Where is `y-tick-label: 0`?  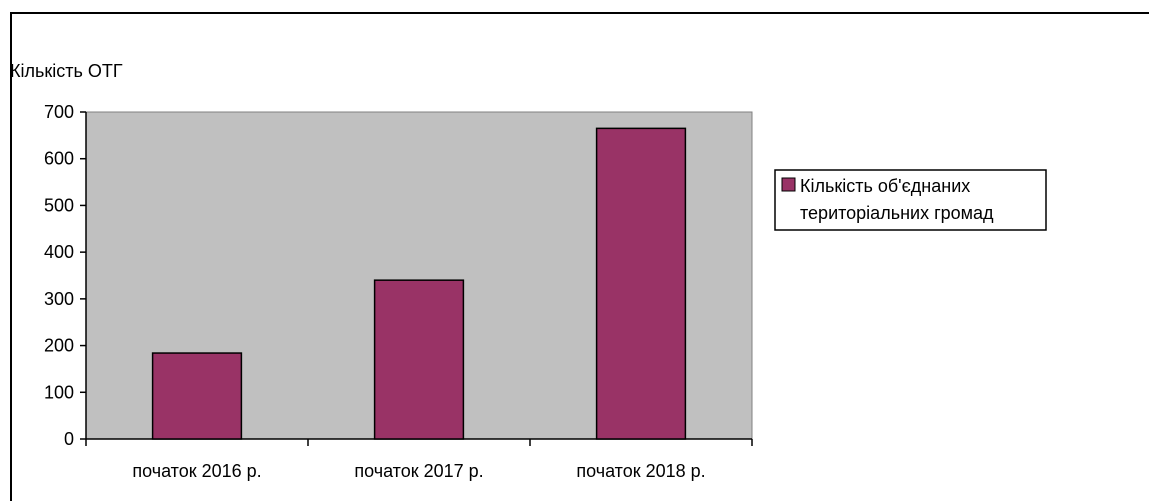 y-tick-label: 0 is located at coordinates (69, 439).